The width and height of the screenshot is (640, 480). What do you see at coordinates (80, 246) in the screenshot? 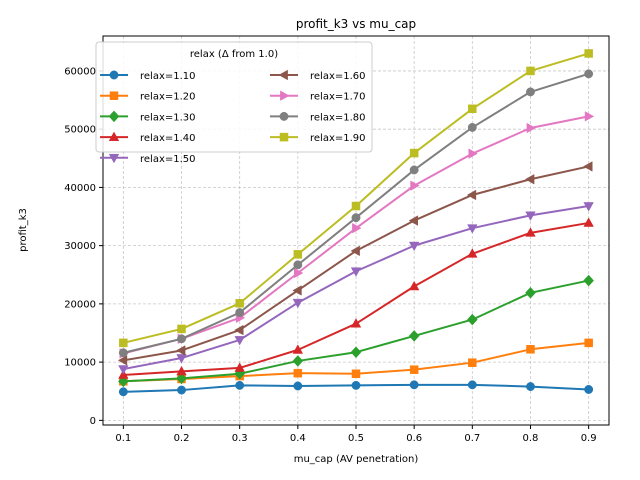
I see `y-tick-label: 30000` at bounding box center [80, 246].